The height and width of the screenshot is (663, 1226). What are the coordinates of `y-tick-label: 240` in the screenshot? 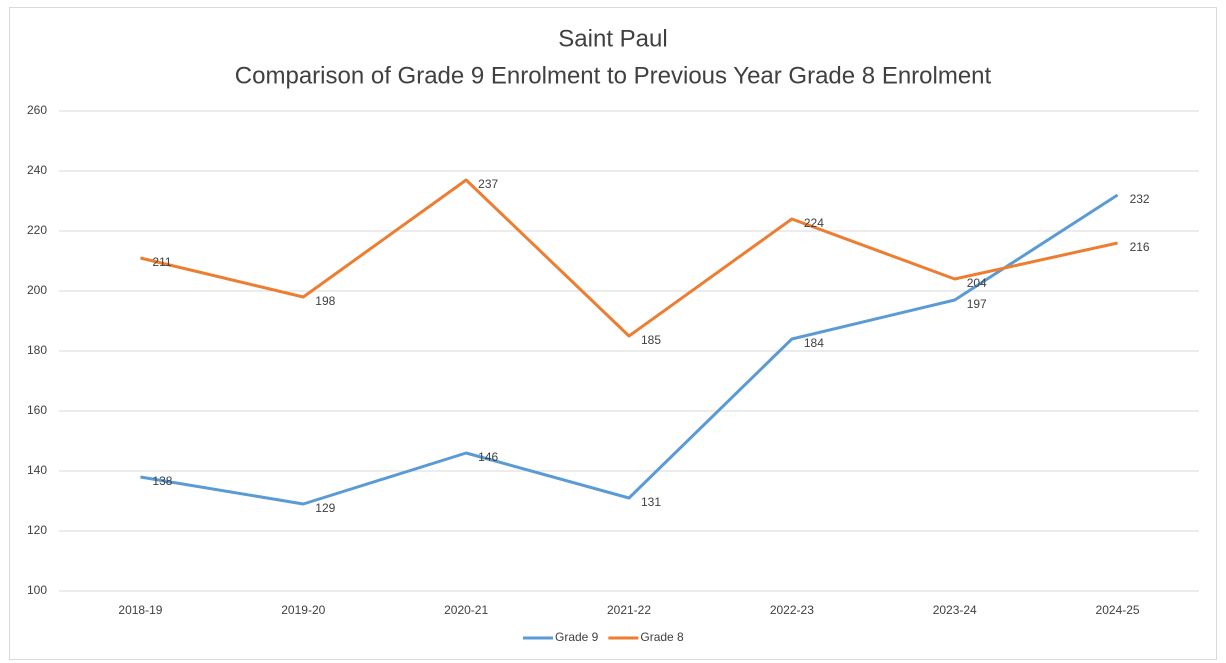 It's located at (37, 170).